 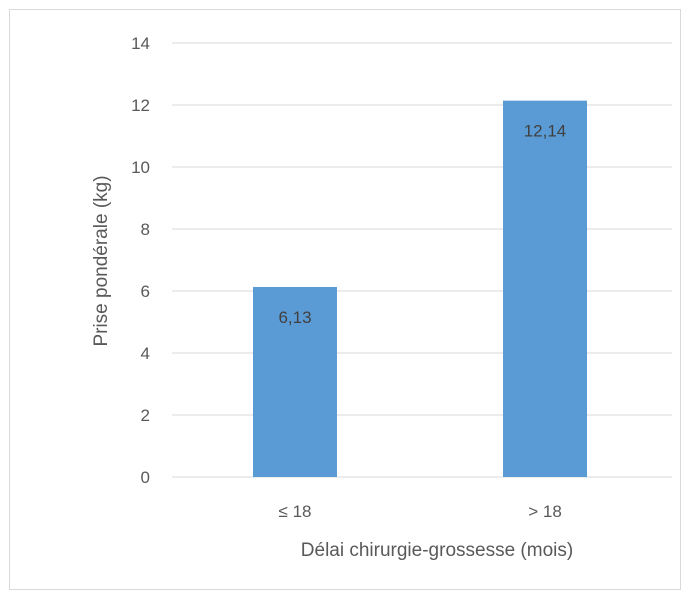 What do you see at coordinates (294, 317) in the screenshot?
I see `data-label: 6,13` at bounding box center [294, 317].